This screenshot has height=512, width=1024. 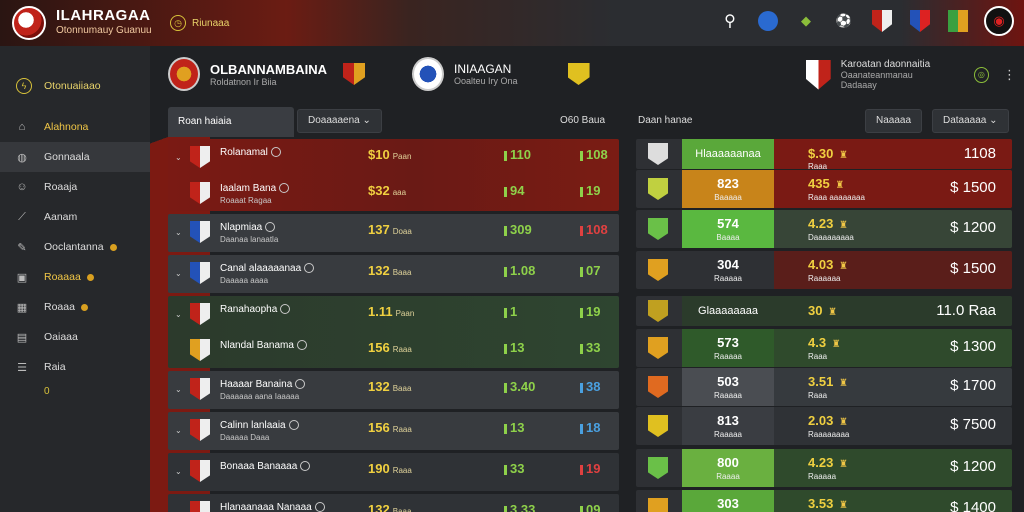 What do you see at coordinates (828, 381) in the screenshot?
I see `odds-secondary: 3.51 ♜` at bounding box center [828, 381].